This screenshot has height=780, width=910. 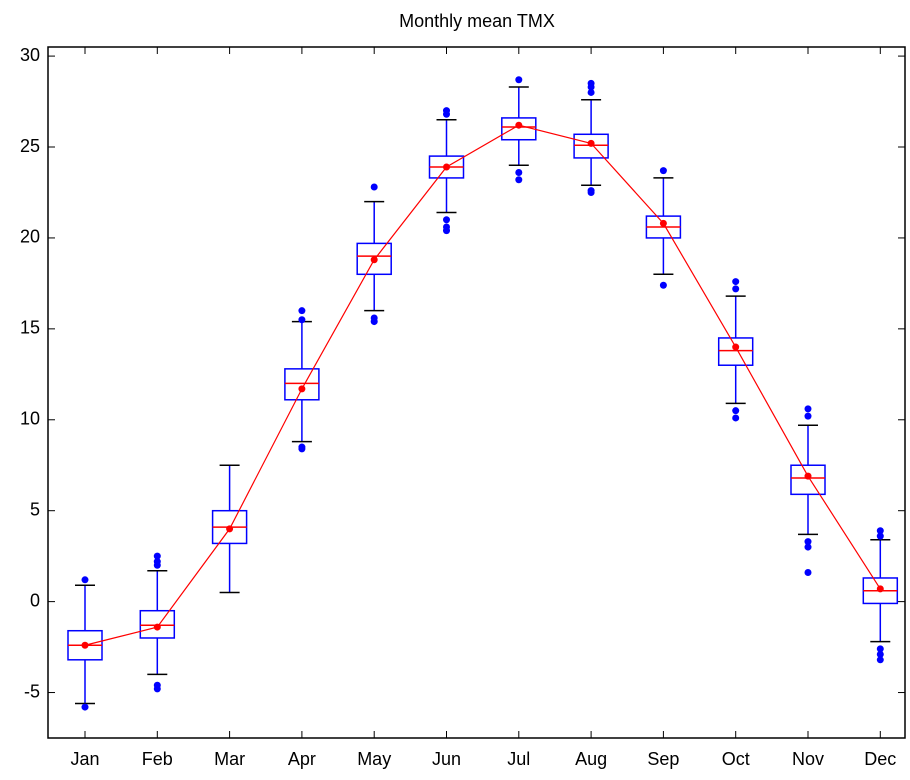 I want to click on x-tick-label: Jan, so click(x=84, y=759).